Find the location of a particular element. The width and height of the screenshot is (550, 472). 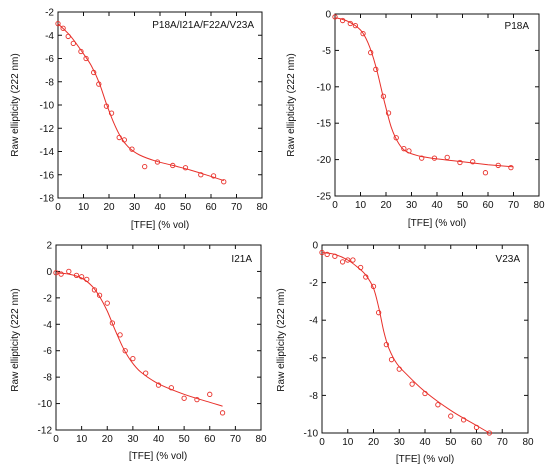

data-point-layer is located at coordinates (139, 342).